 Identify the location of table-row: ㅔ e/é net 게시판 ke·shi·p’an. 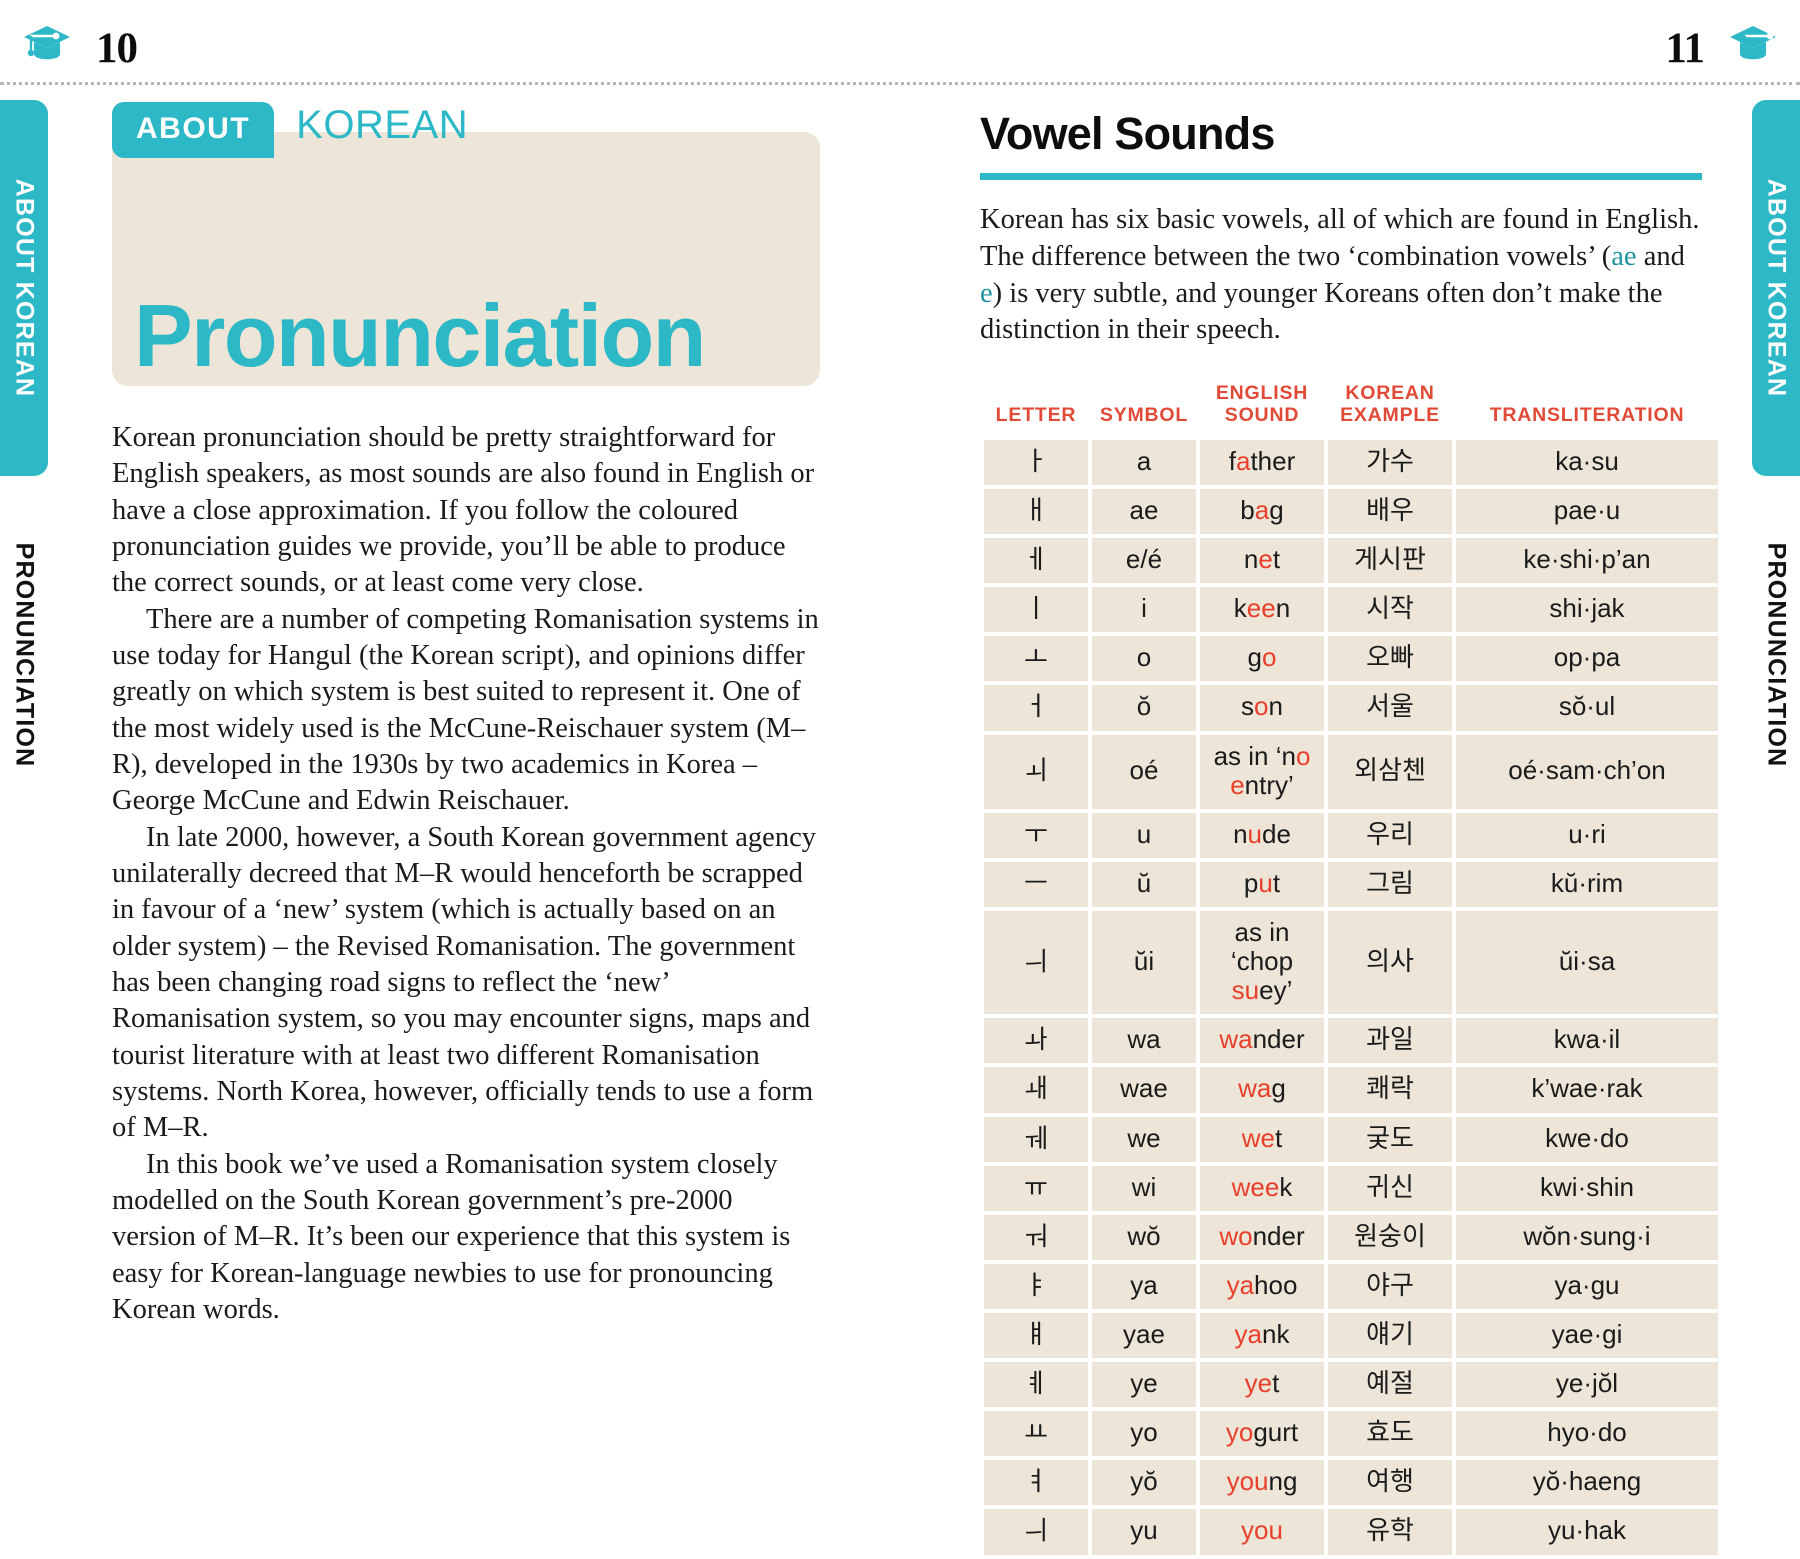
(1351, 561).